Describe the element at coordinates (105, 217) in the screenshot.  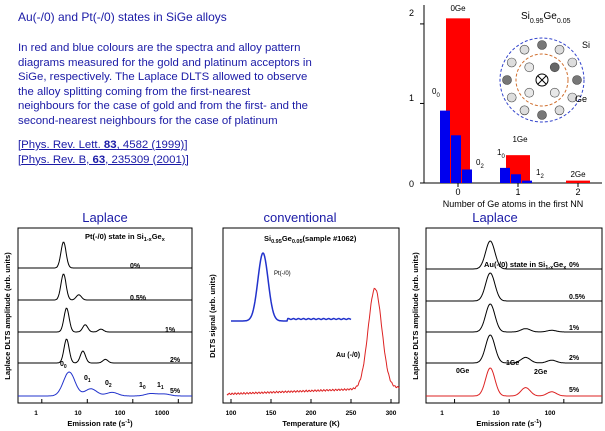
I see `left-panel-title: Laplace` at that location.